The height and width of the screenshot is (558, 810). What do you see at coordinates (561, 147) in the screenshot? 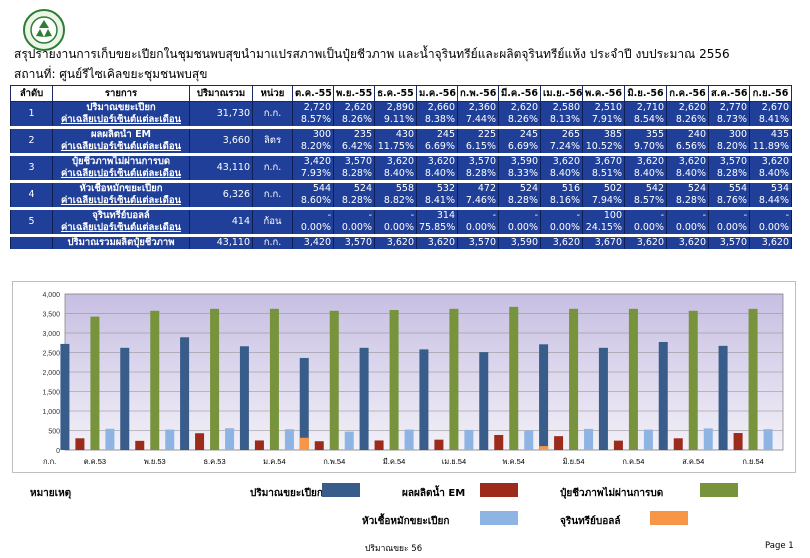
I see `month-percent: 7.24%` at bounding box center [561, 147].